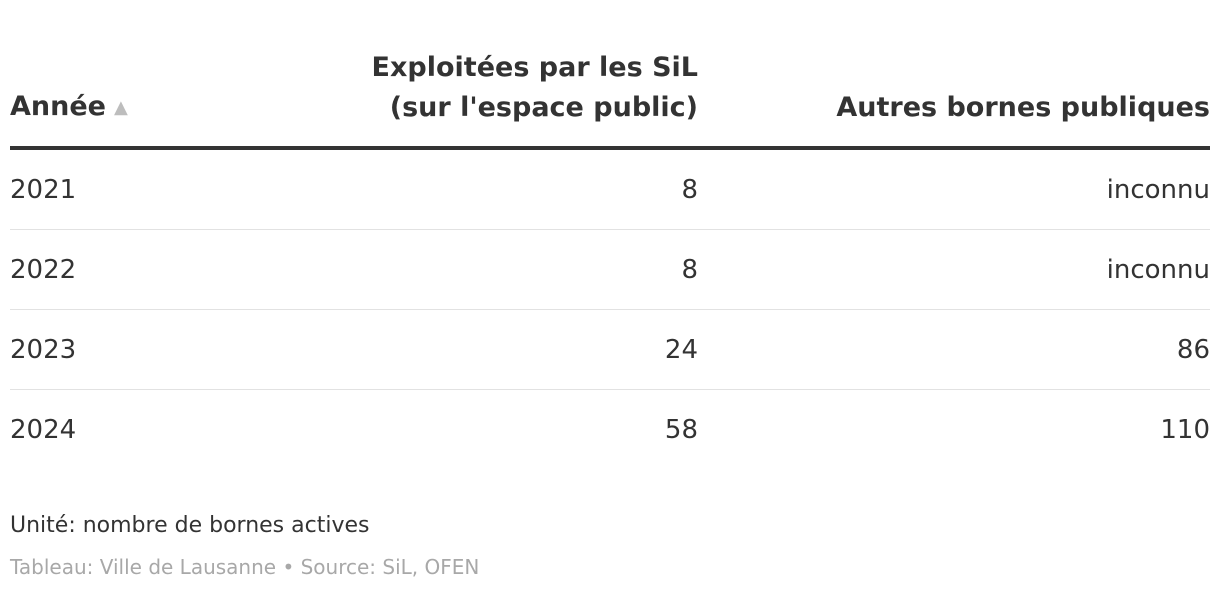 This screenshot has width=1220, height=592. I want to click on column-header-label: Autres bornes publiques, so click(1023, 107).